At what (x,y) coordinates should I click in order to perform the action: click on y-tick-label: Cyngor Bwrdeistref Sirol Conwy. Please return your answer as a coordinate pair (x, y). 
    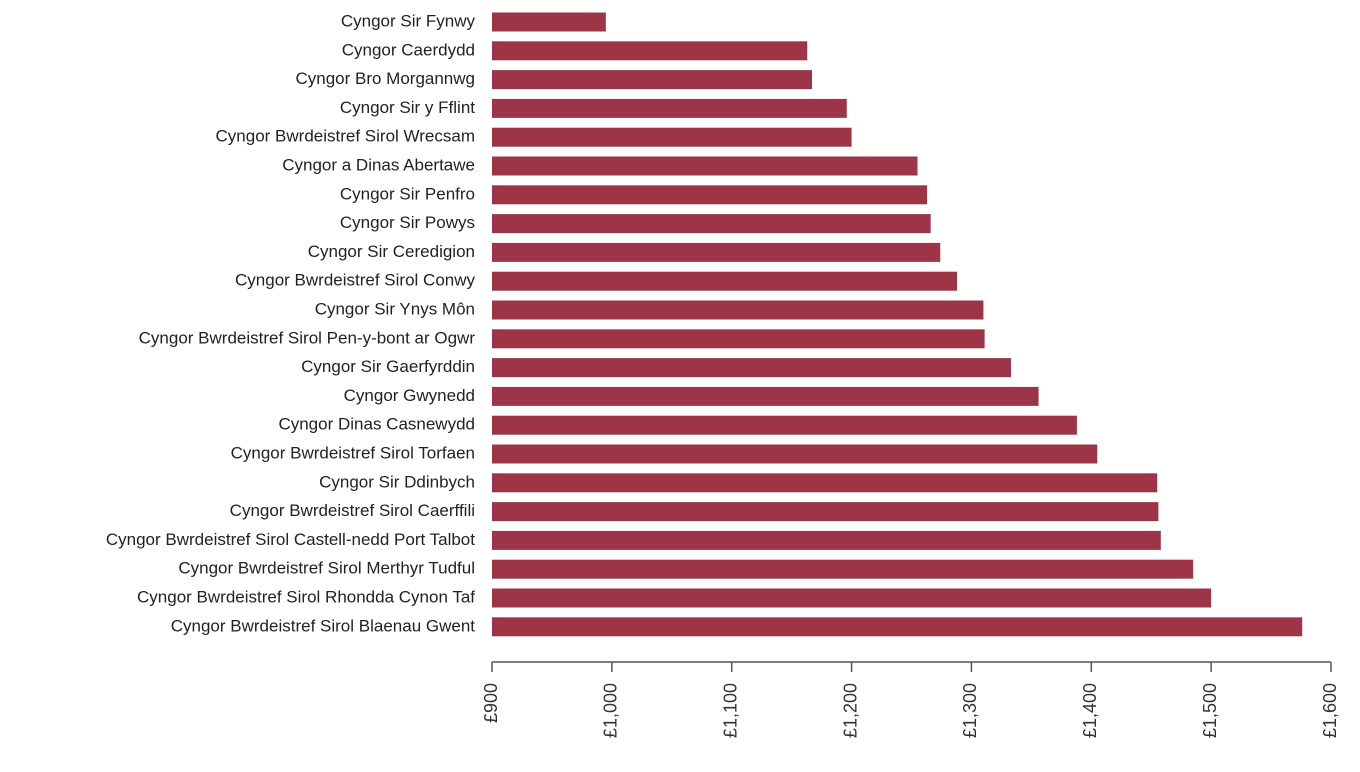
    Looking at the image, I should click on (355, 280).